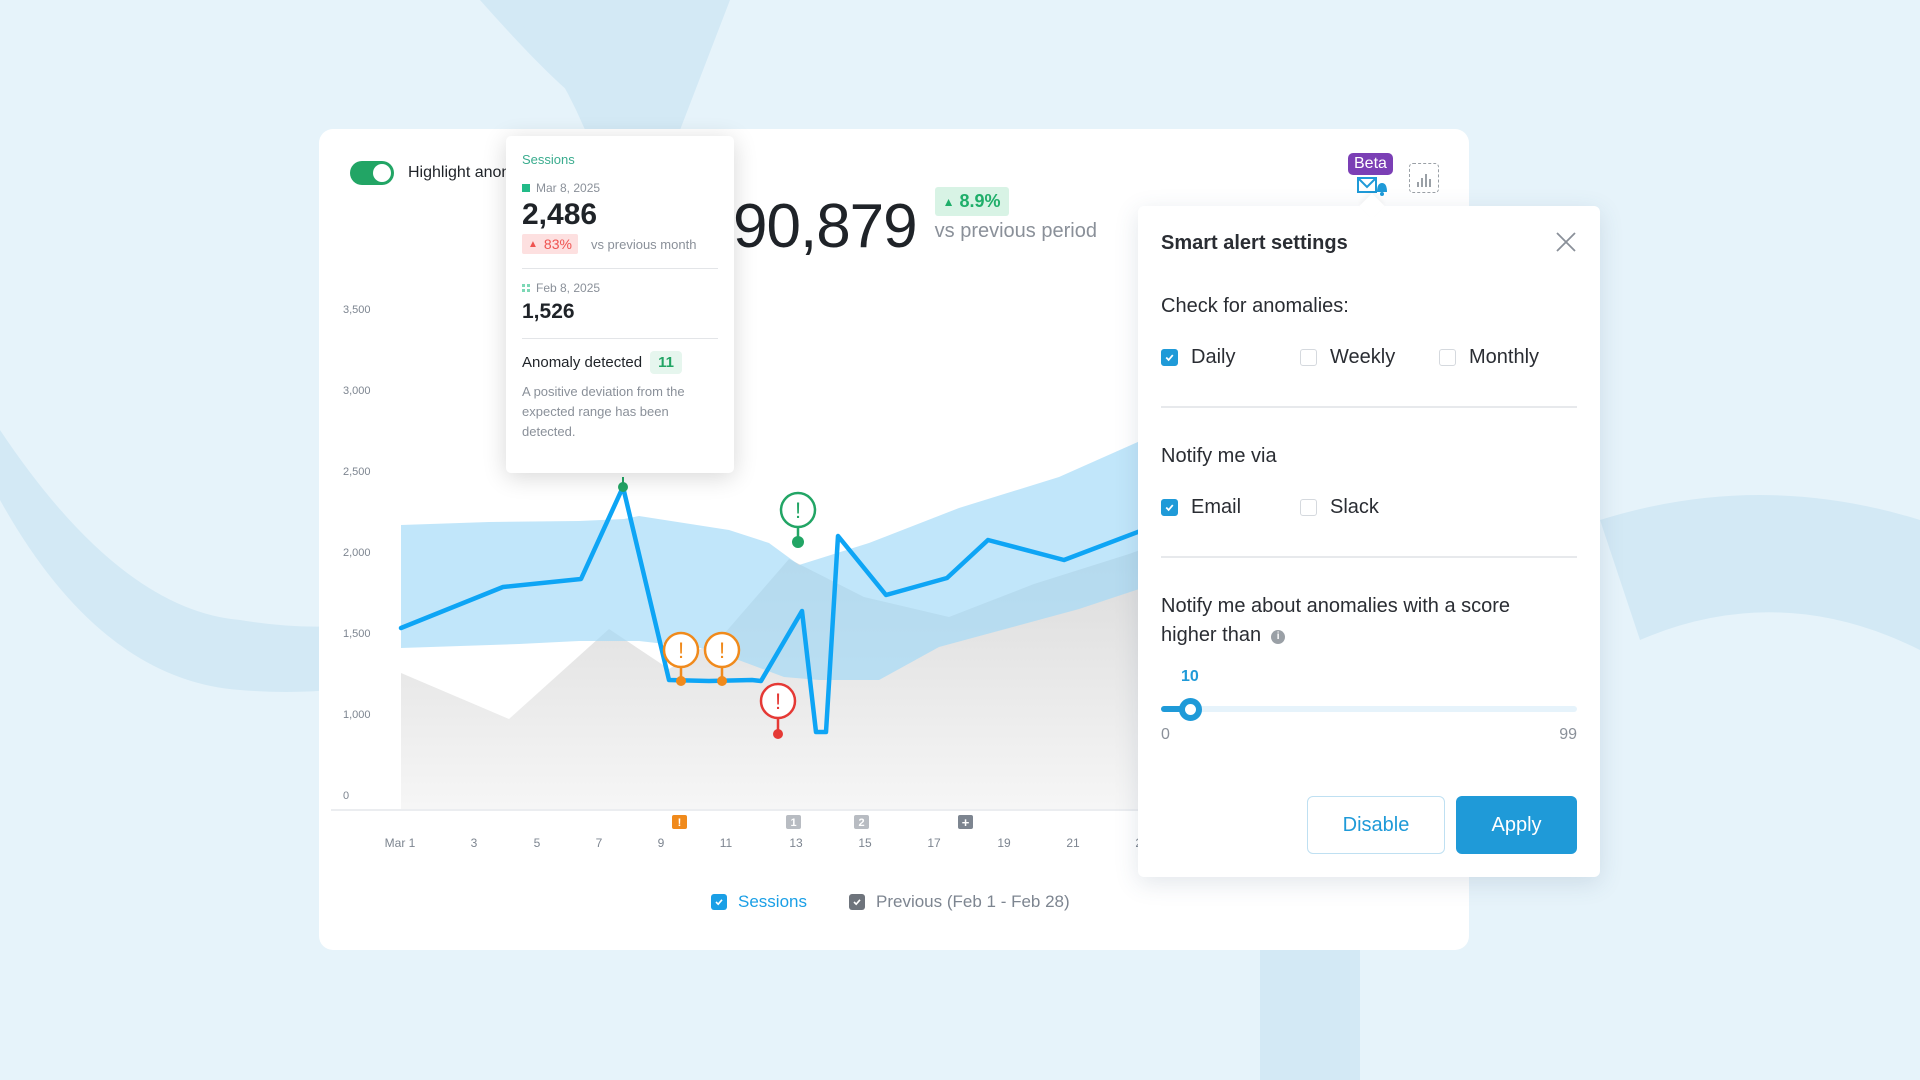 The image size is (1920, 1080). I want to click on y-tick: 2,000, so click(357, 553).